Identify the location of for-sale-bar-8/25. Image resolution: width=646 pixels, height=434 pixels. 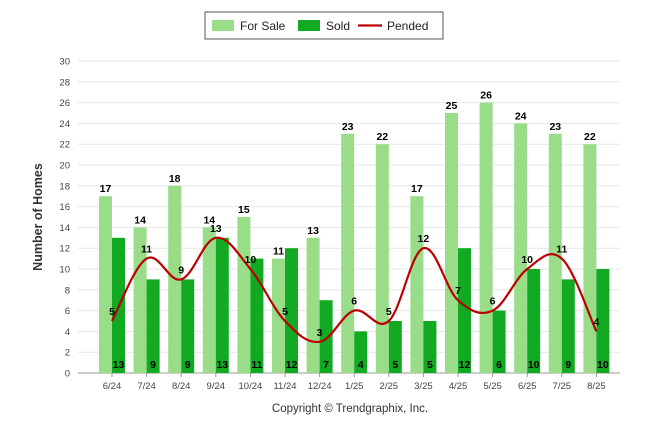
(590, 258).